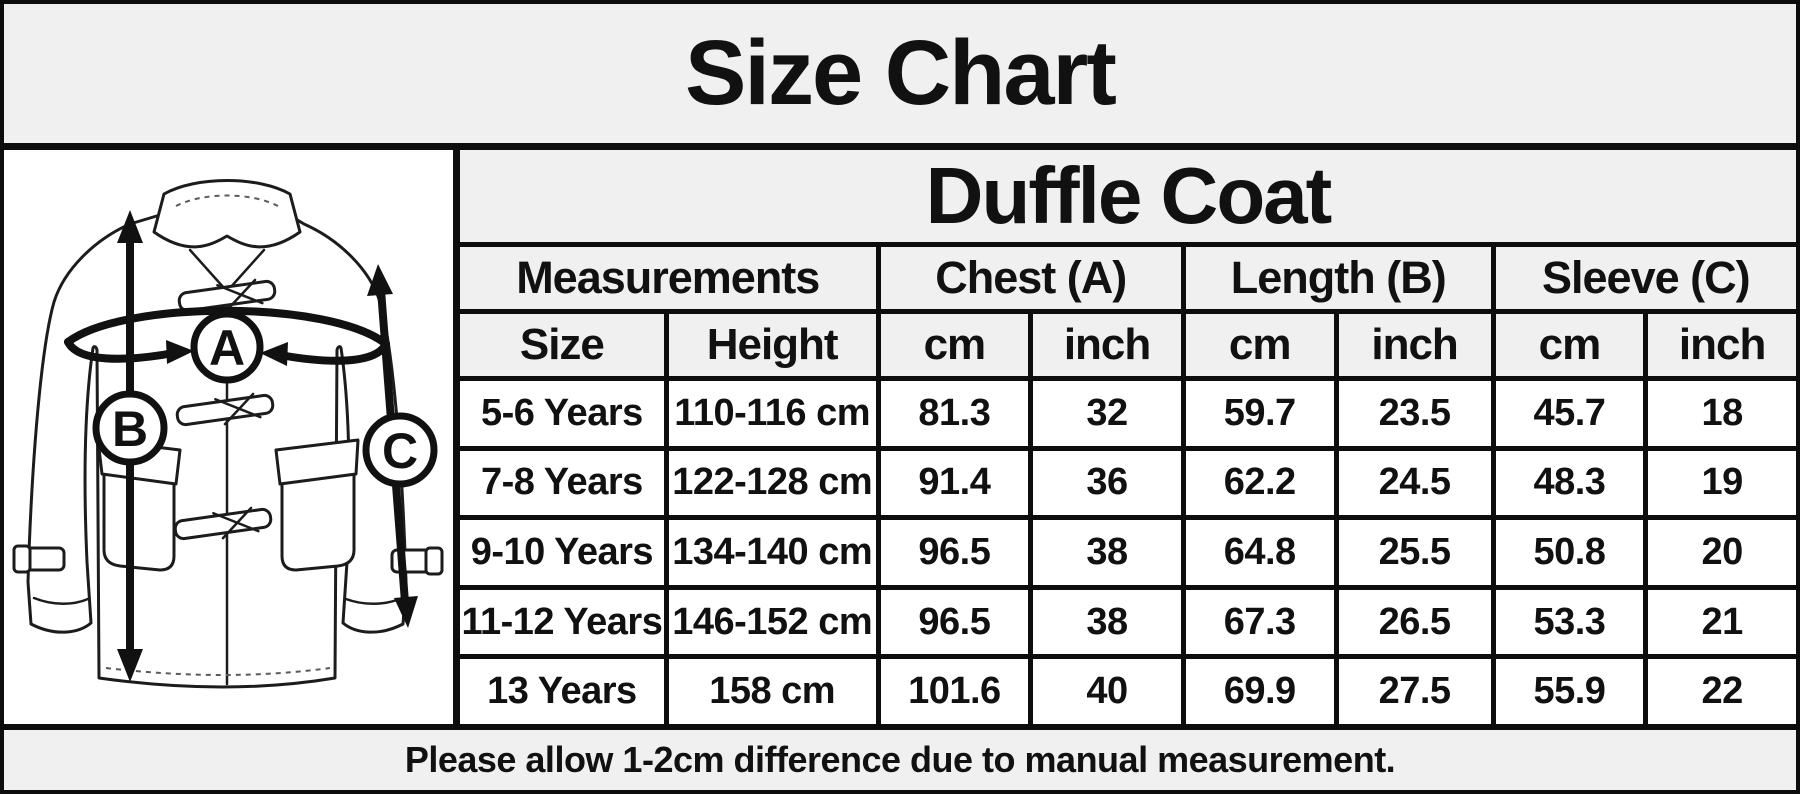 The width and height of the screenshot is (1800, 794). Describe the element at coordinates (1722, 413) in the screenshot. I see `cell-sleeve-inch: 18` at that location.